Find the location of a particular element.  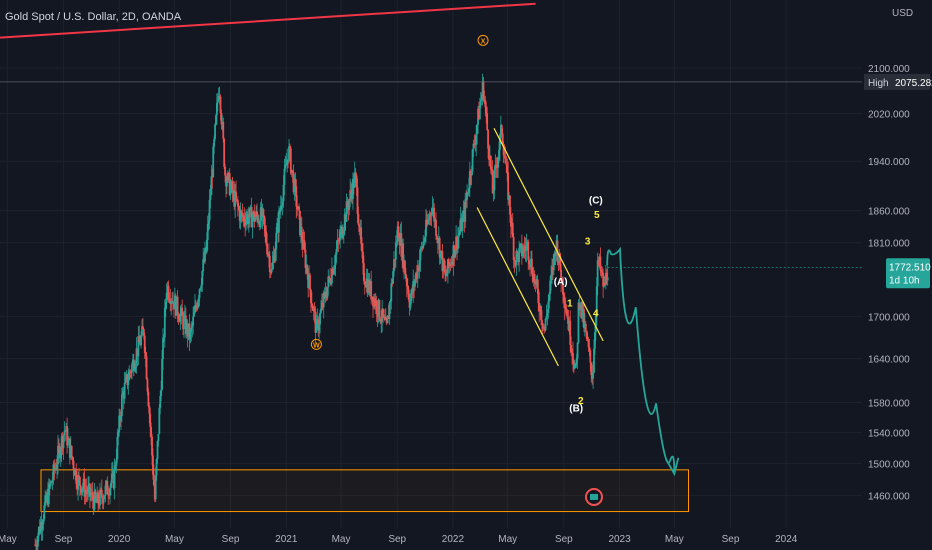

currency-label: USD is located at coordinates (902, 13).